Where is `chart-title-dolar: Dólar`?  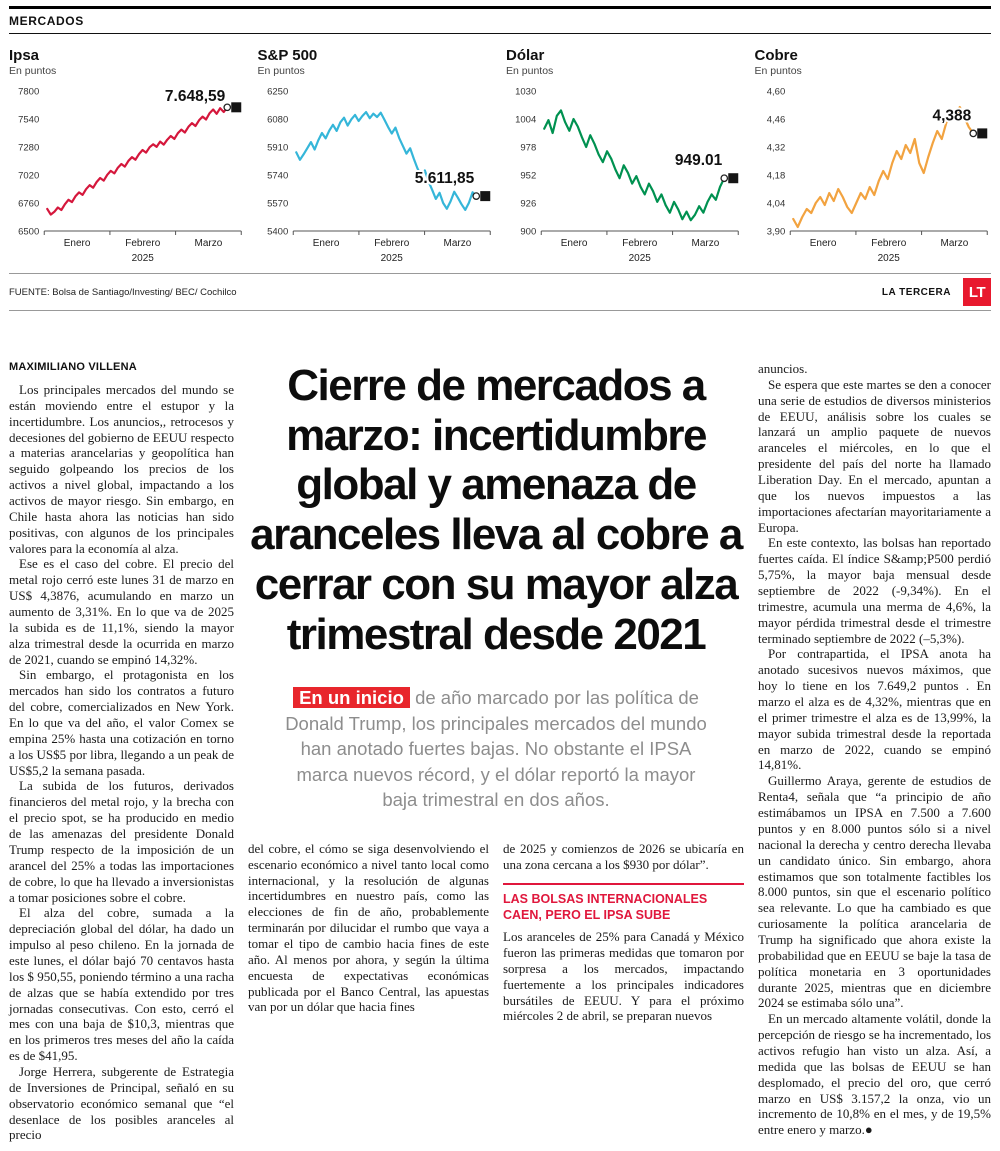 chart-title-dolar: Dólar is located at coordinates (525, 55).